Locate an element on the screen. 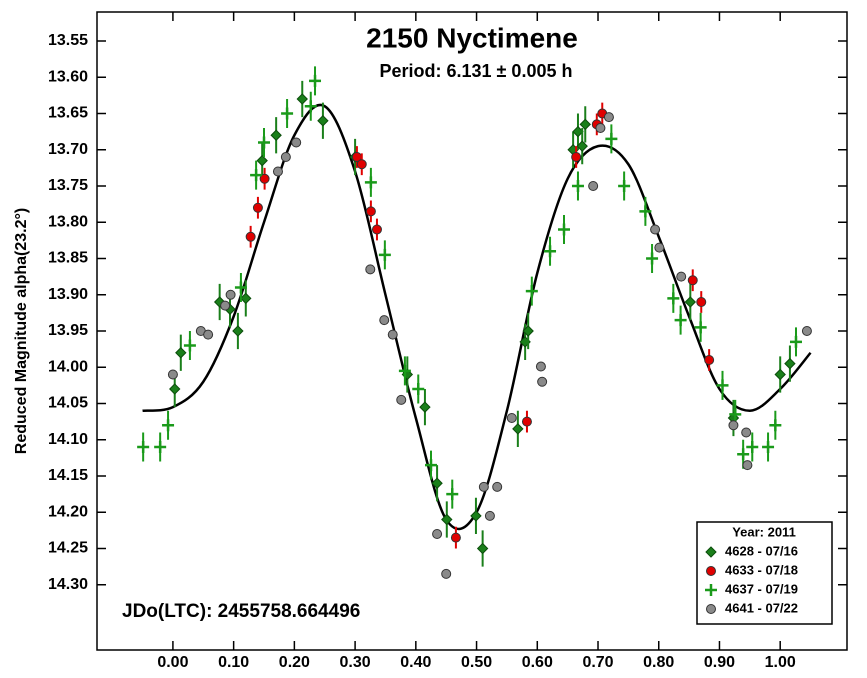 The image size is (867, 678). y-tick-label: 13.80 is located at coordinates (68, 221).